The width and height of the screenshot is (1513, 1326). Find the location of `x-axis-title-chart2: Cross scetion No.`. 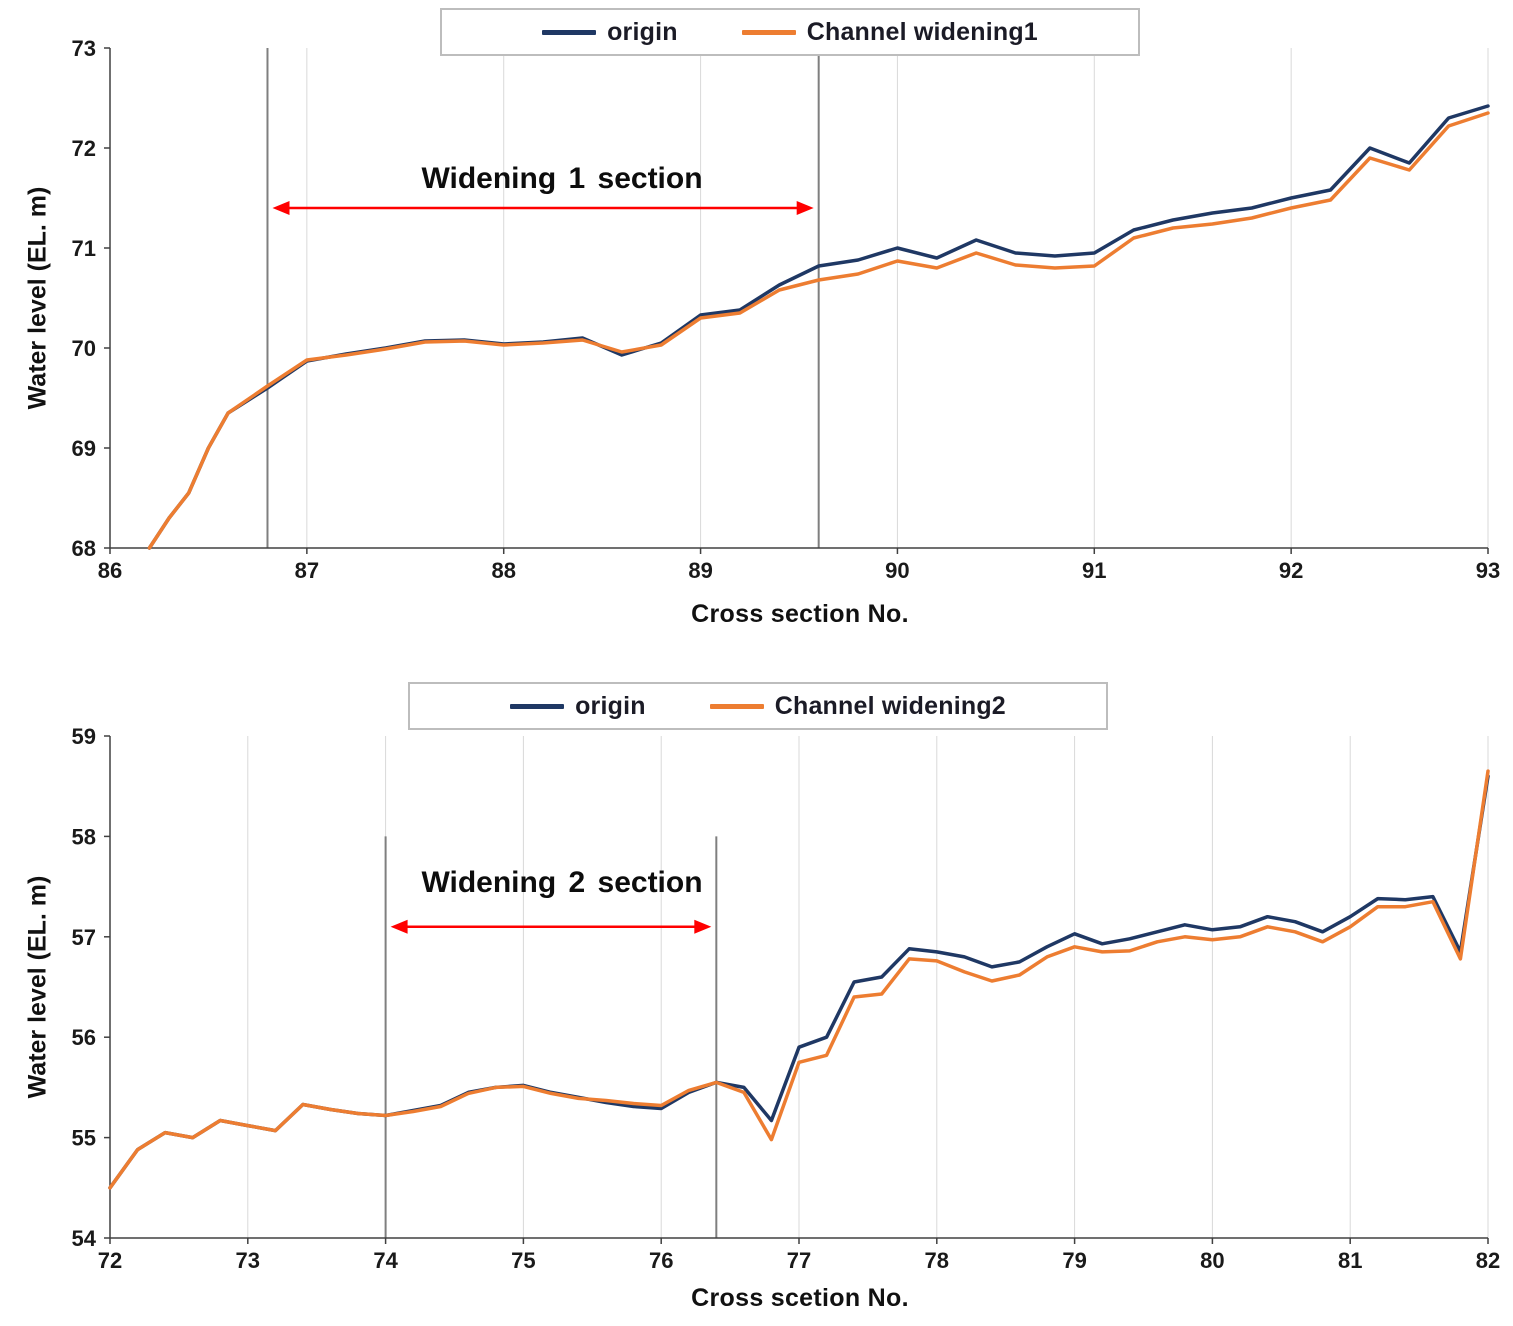

x-axis-title-chart2: Cross scetion No. is located at coordinates (800, 1298).